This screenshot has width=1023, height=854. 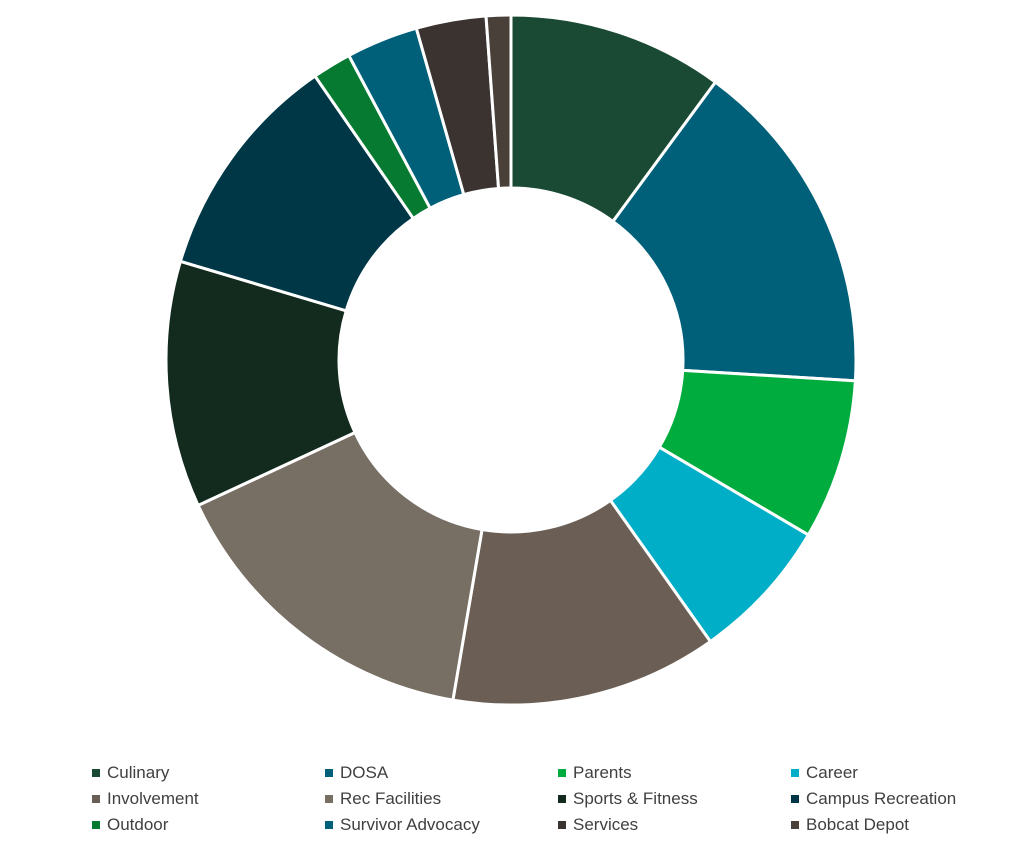 I want to click on legend-label: Involvement, so click(x=153, y=798).